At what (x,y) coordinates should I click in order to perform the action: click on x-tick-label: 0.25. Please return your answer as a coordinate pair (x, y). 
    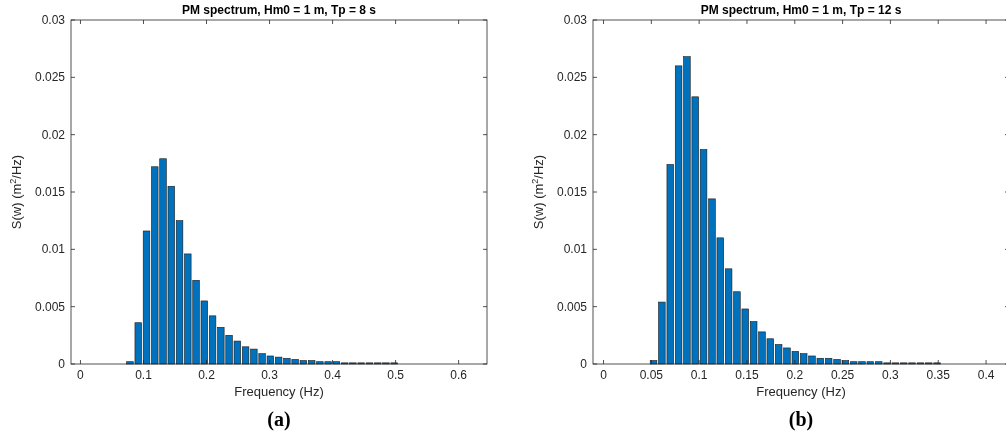
    Looking at the image, I should click on (842, 375).